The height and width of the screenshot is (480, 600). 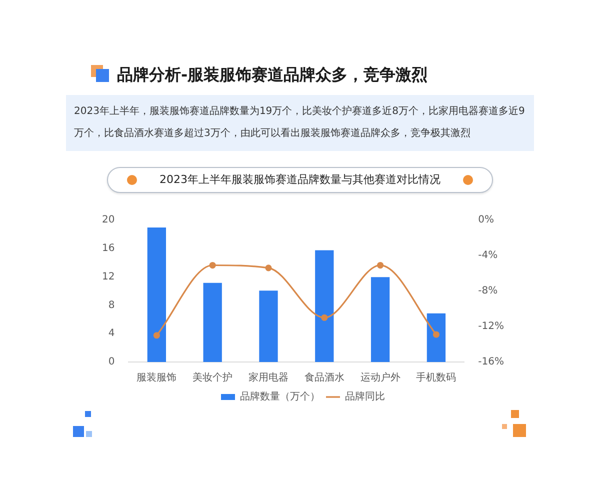 I want to click on y2-tick-label: -12%, so click(x=491, y=326).